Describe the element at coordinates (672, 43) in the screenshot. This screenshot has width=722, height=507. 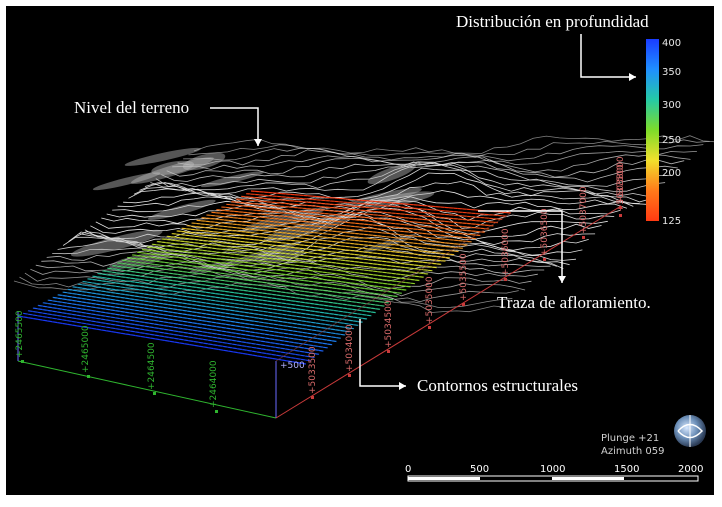
I see `colorbar-tick: 400` at that location.